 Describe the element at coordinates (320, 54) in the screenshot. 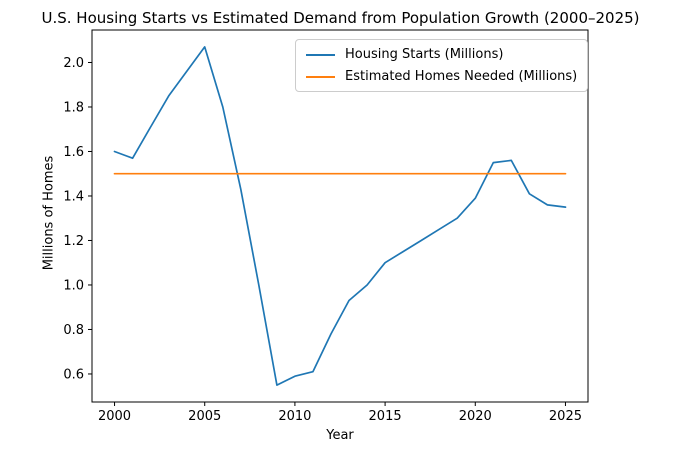

I see `legend-line-sample-housing-starts` at that location.